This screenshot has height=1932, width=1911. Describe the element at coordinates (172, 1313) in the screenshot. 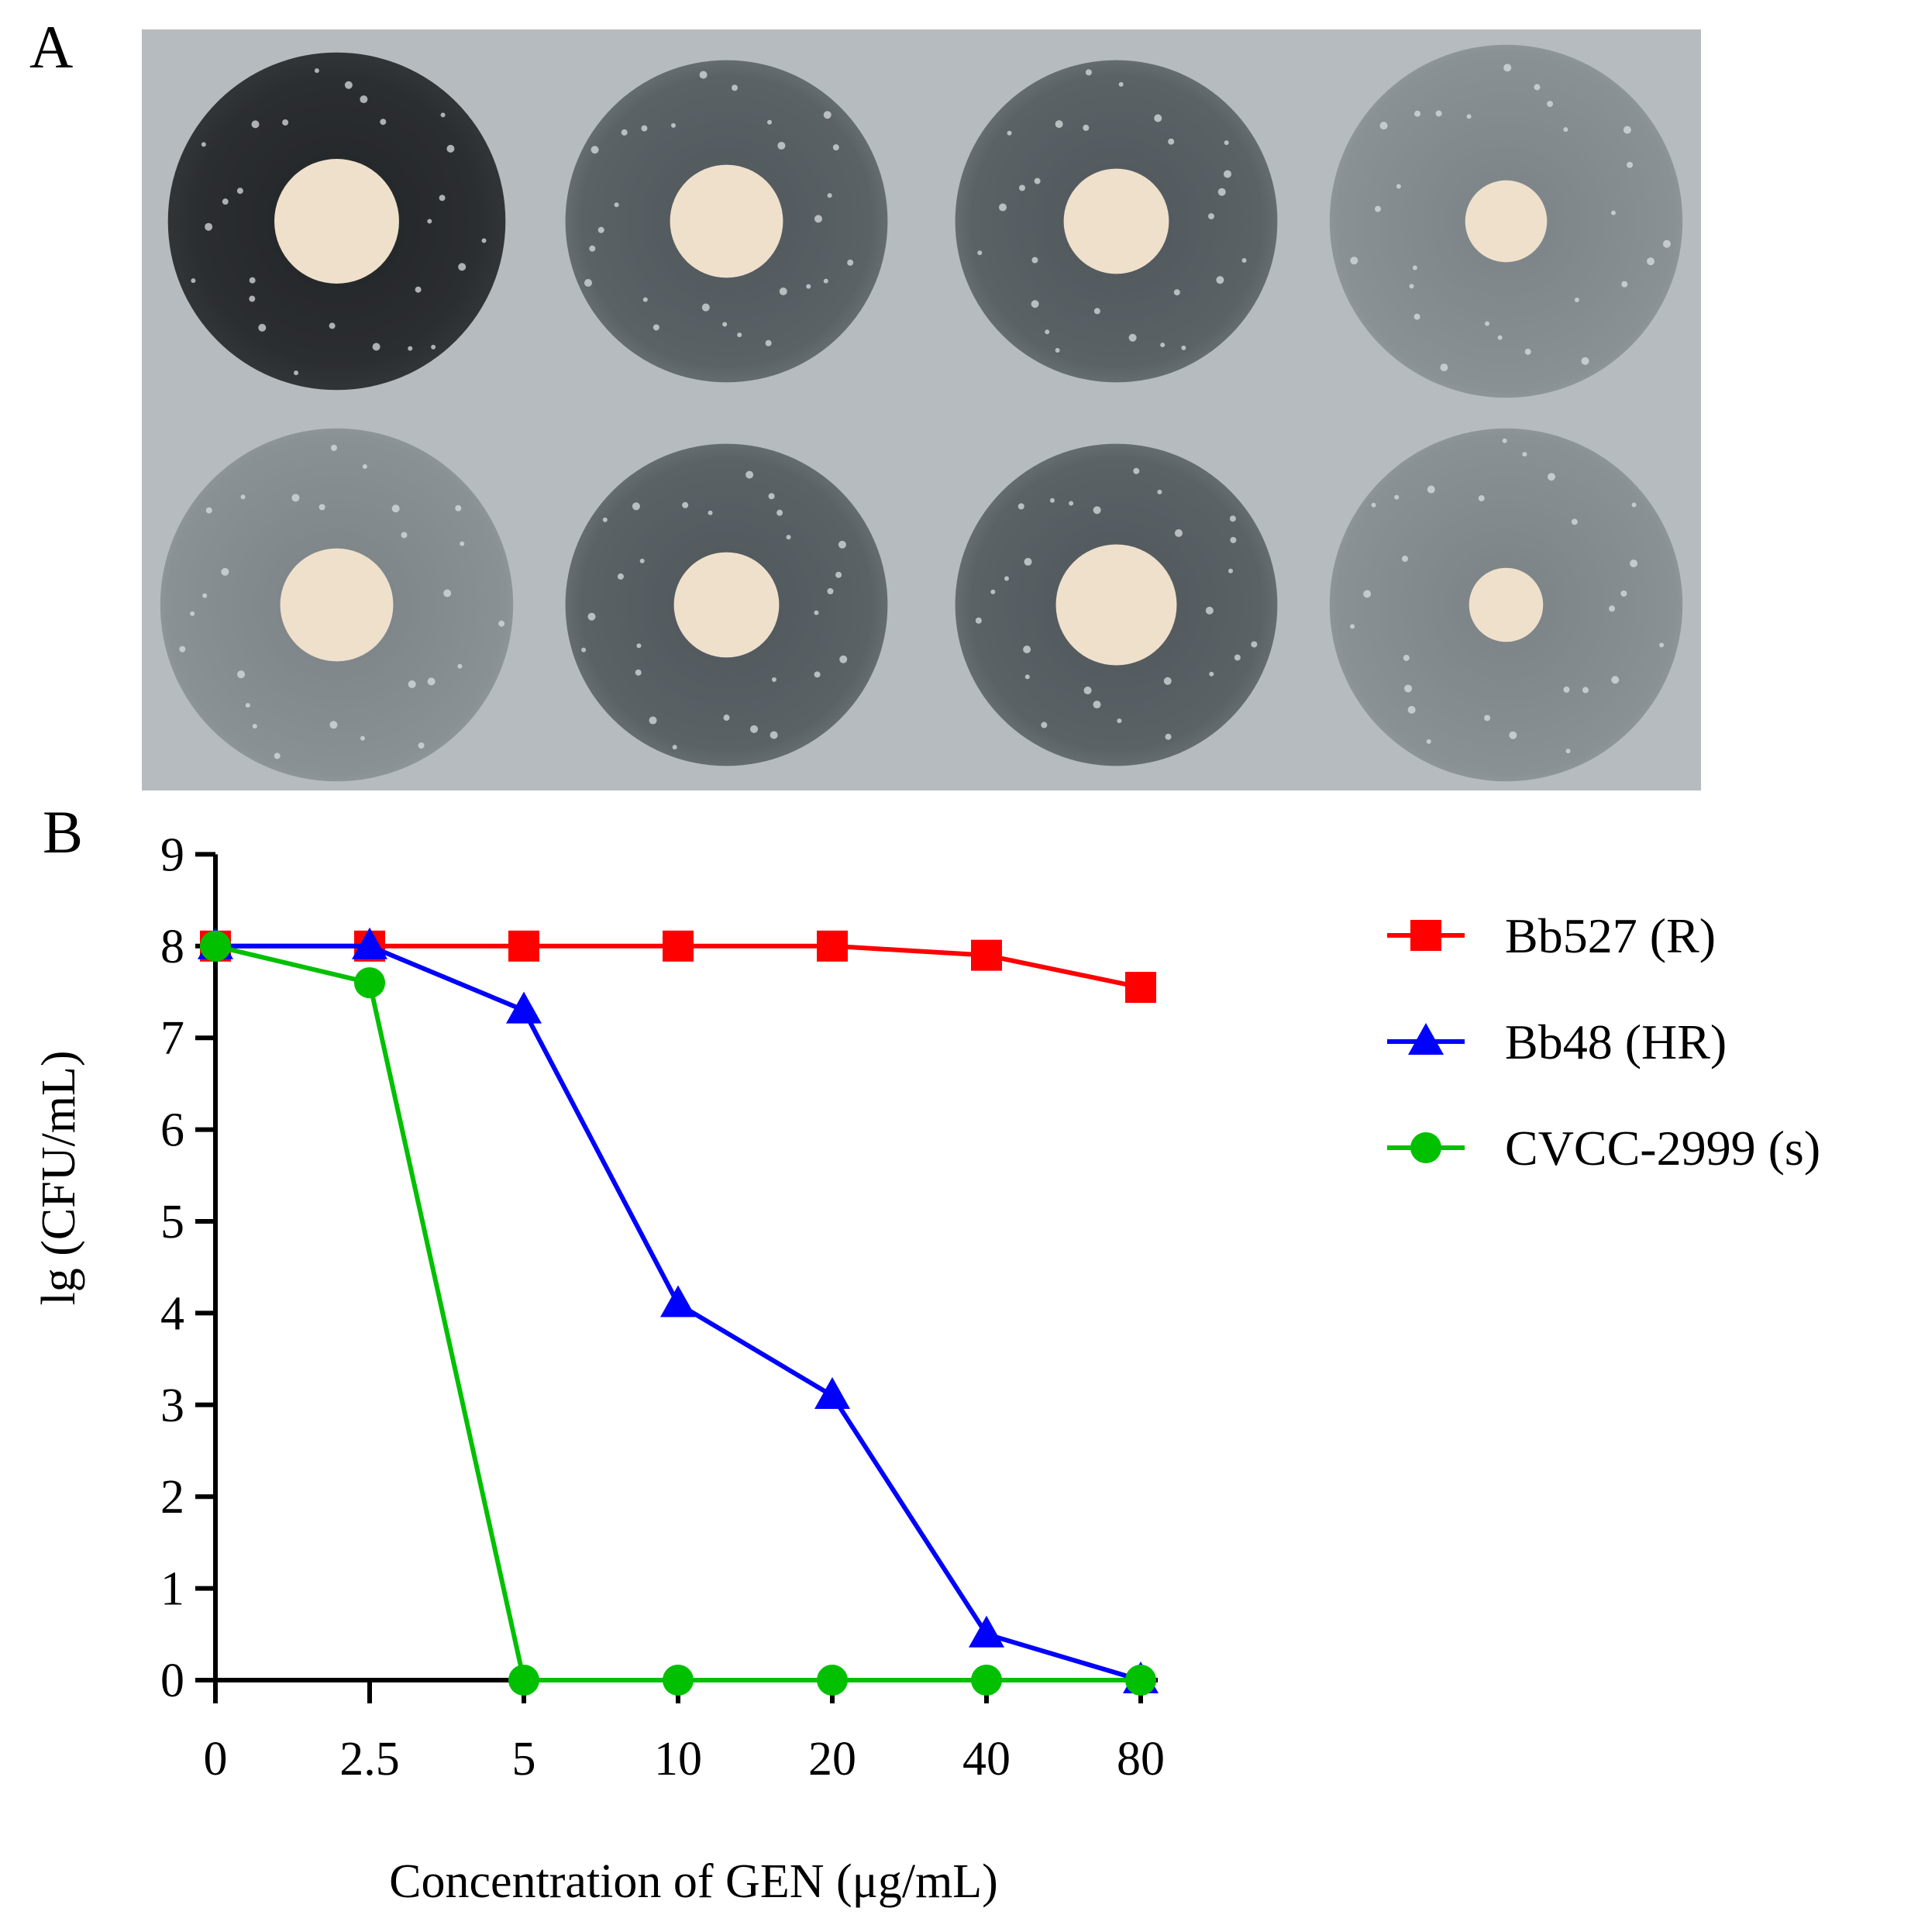

I see `y-tick-label: 4` at that location.